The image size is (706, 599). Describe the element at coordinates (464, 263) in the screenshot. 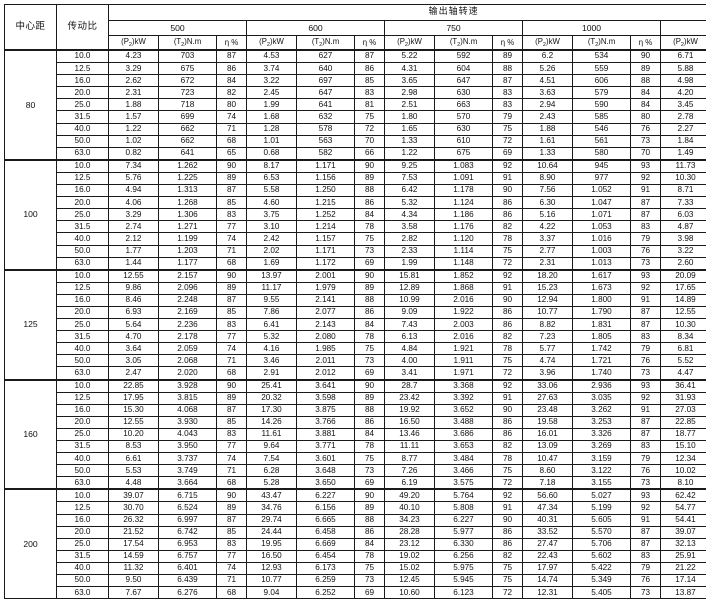

I see `torque-value: 1.148` at that location.